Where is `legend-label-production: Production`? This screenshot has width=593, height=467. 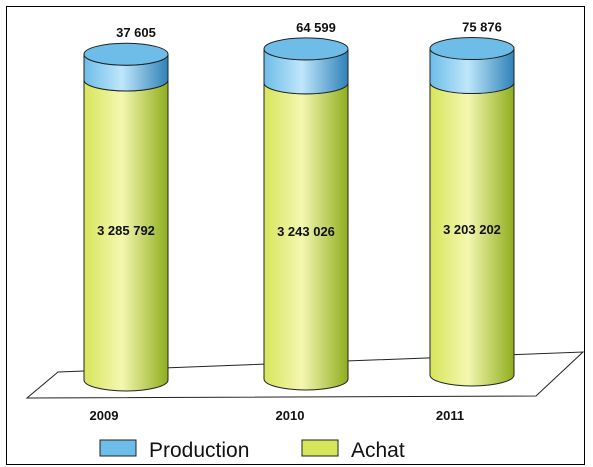 legend-label-production: Production is located at coordinates (199, 450).